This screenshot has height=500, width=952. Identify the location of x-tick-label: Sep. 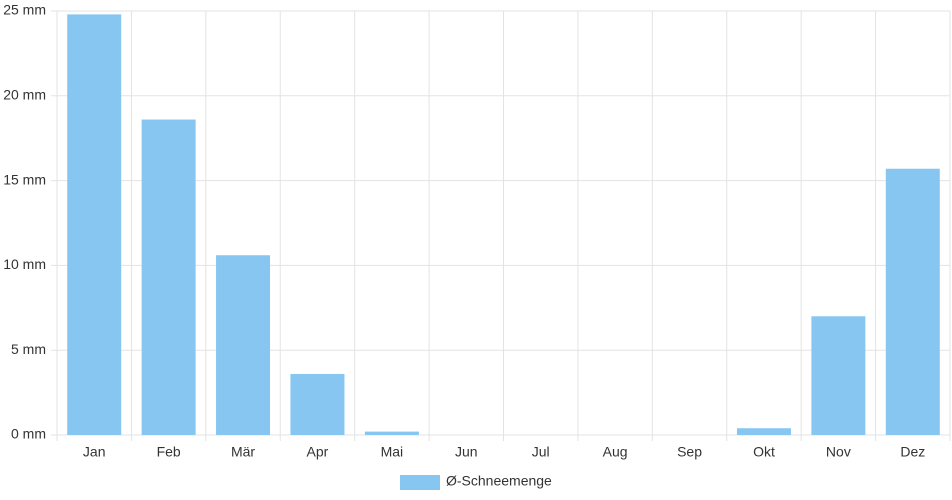
(689, 452).